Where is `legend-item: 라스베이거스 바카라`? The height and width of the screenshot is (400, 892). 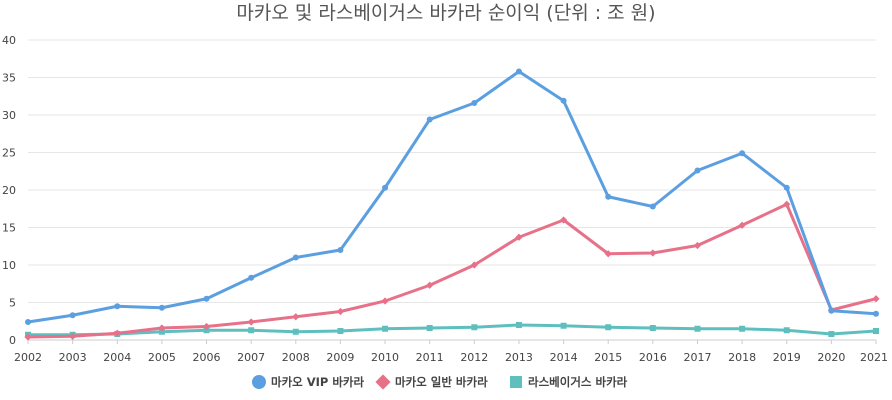 legend-item: 라스베이거스 바카라 is located at coordinates (569, 382).